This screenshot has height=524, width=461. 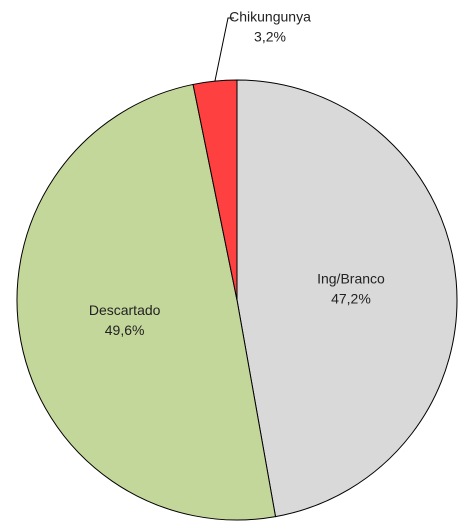 What do you see at coordinates (125, 310) in the screenshot?
I see `slice-label: Descartado` at bounding box center [125, 310].